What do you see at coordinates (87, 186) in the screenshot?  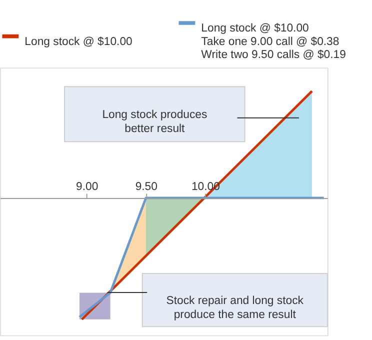 I see `x-tick-label: 9.00` at bounding box center [87, 186].